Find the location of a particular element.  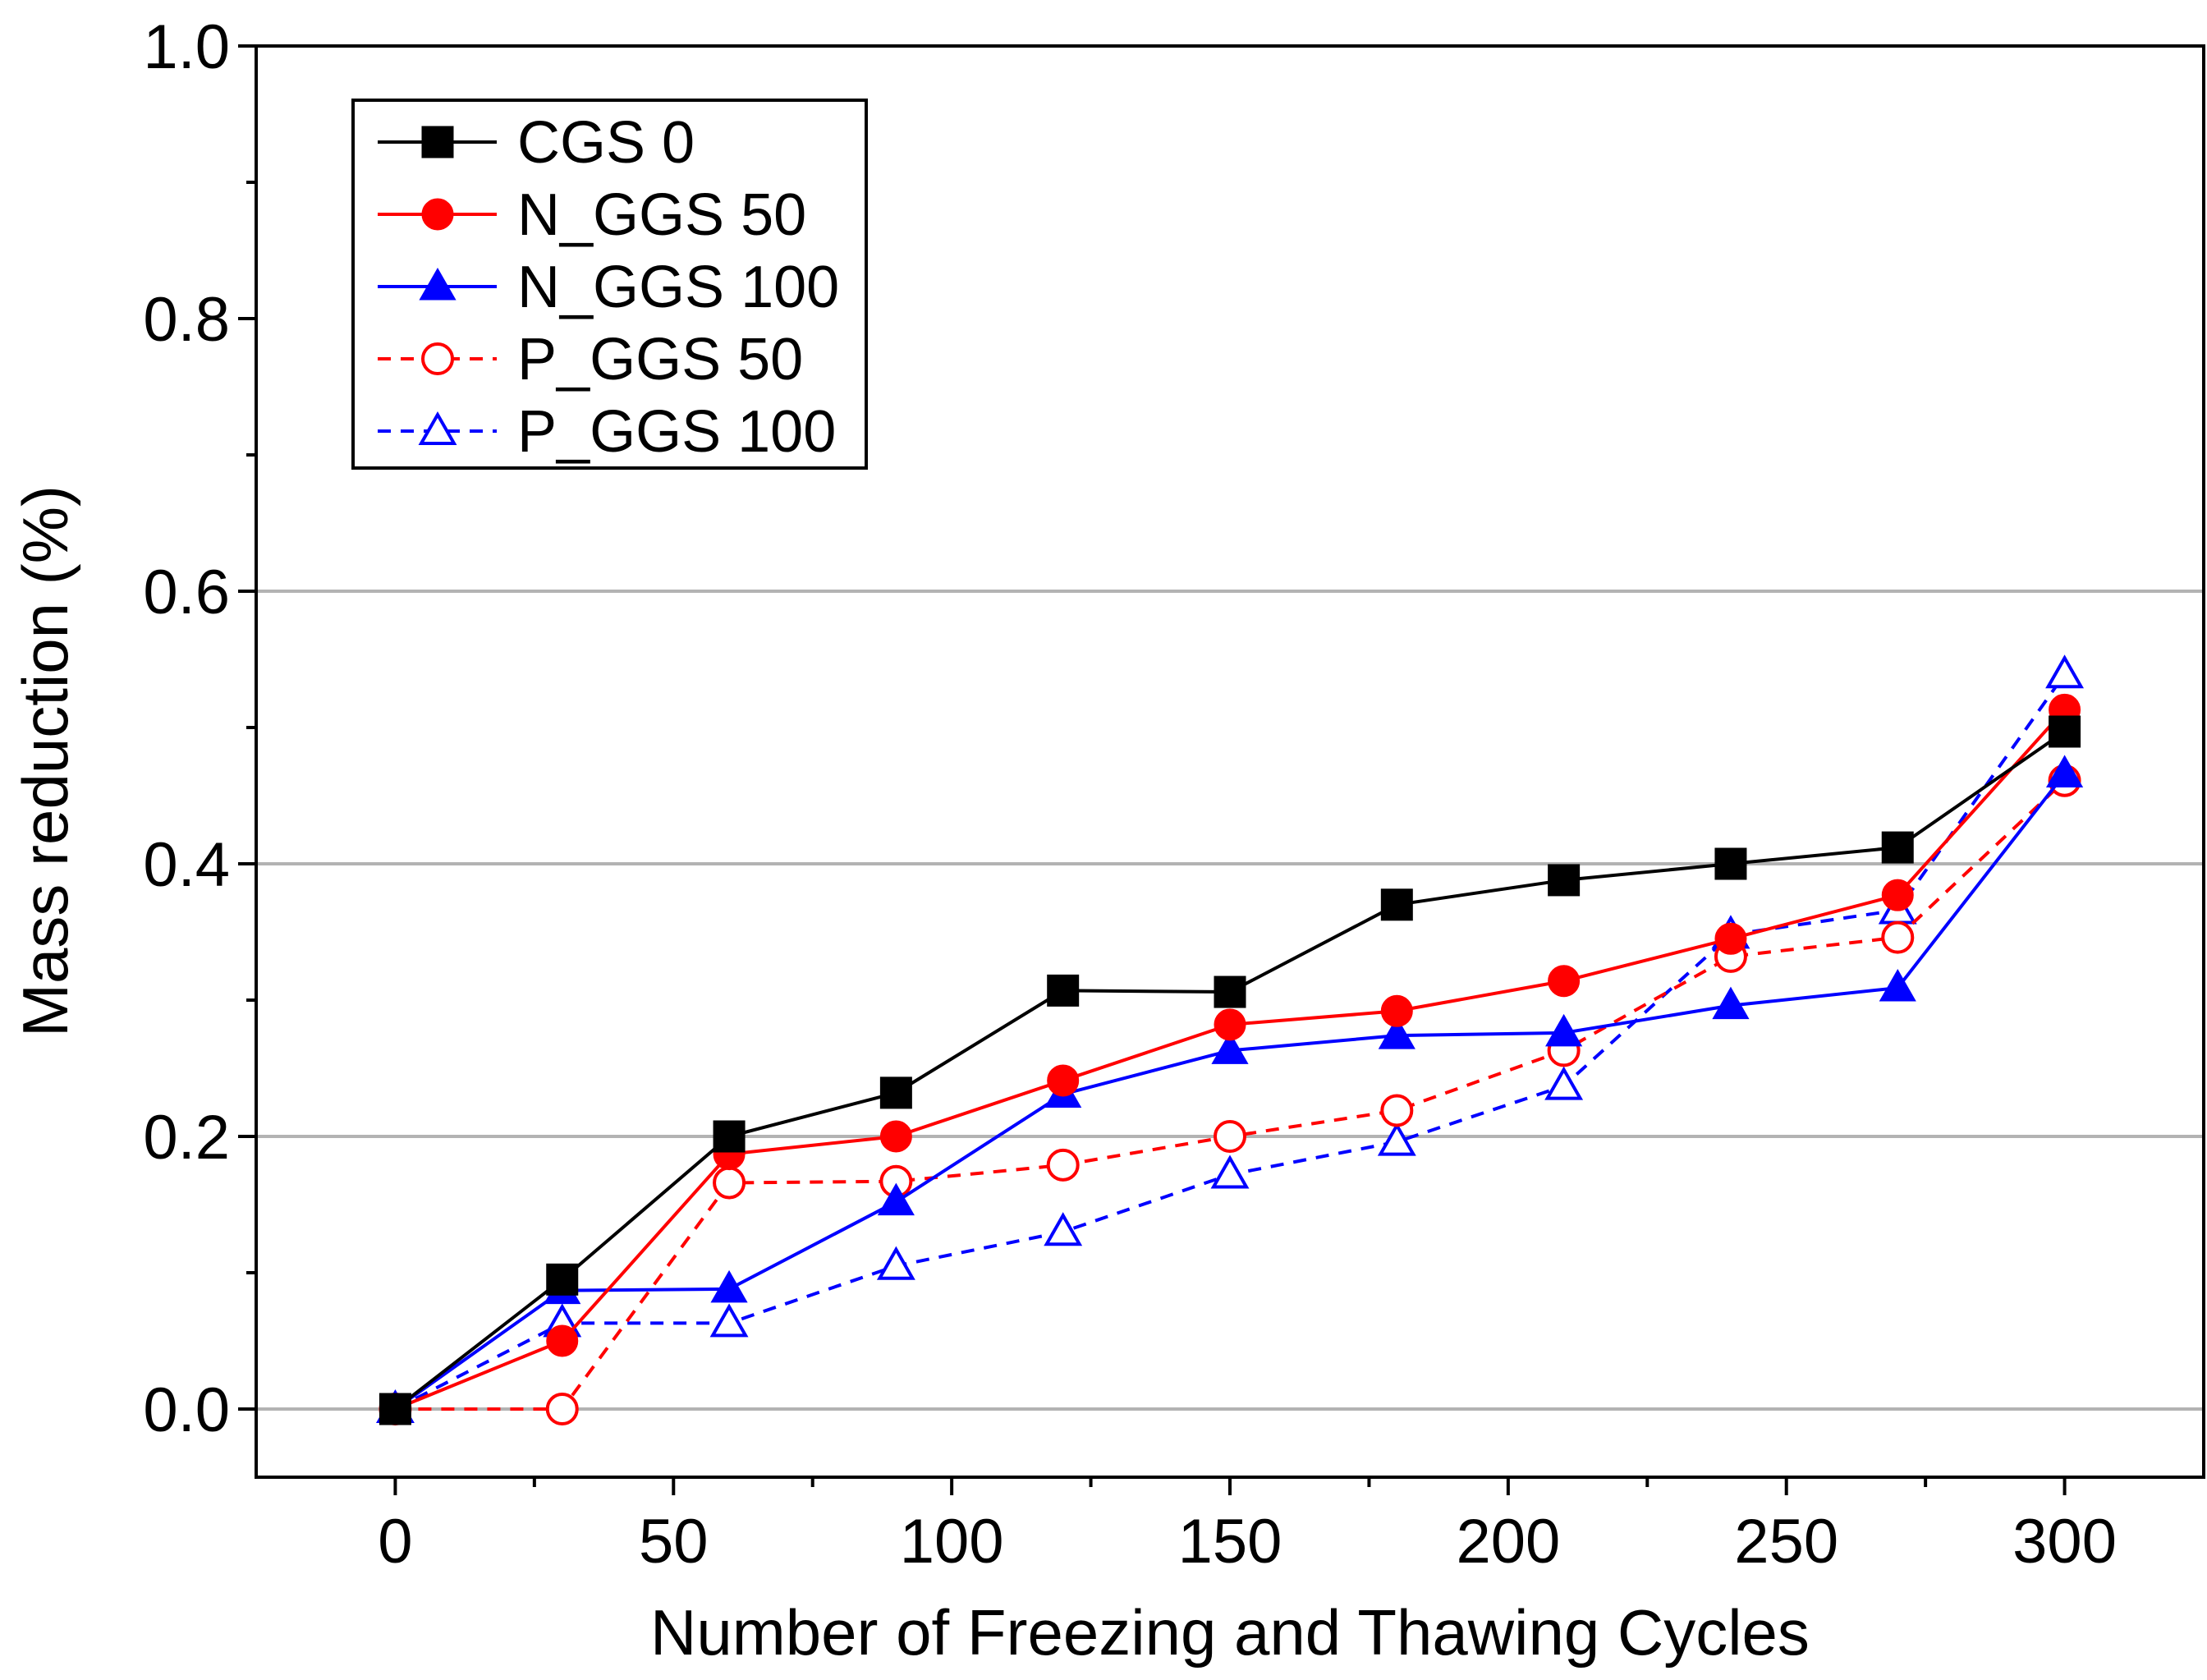

y-tick-label: 0.6 is located at coordinates (186, 592).